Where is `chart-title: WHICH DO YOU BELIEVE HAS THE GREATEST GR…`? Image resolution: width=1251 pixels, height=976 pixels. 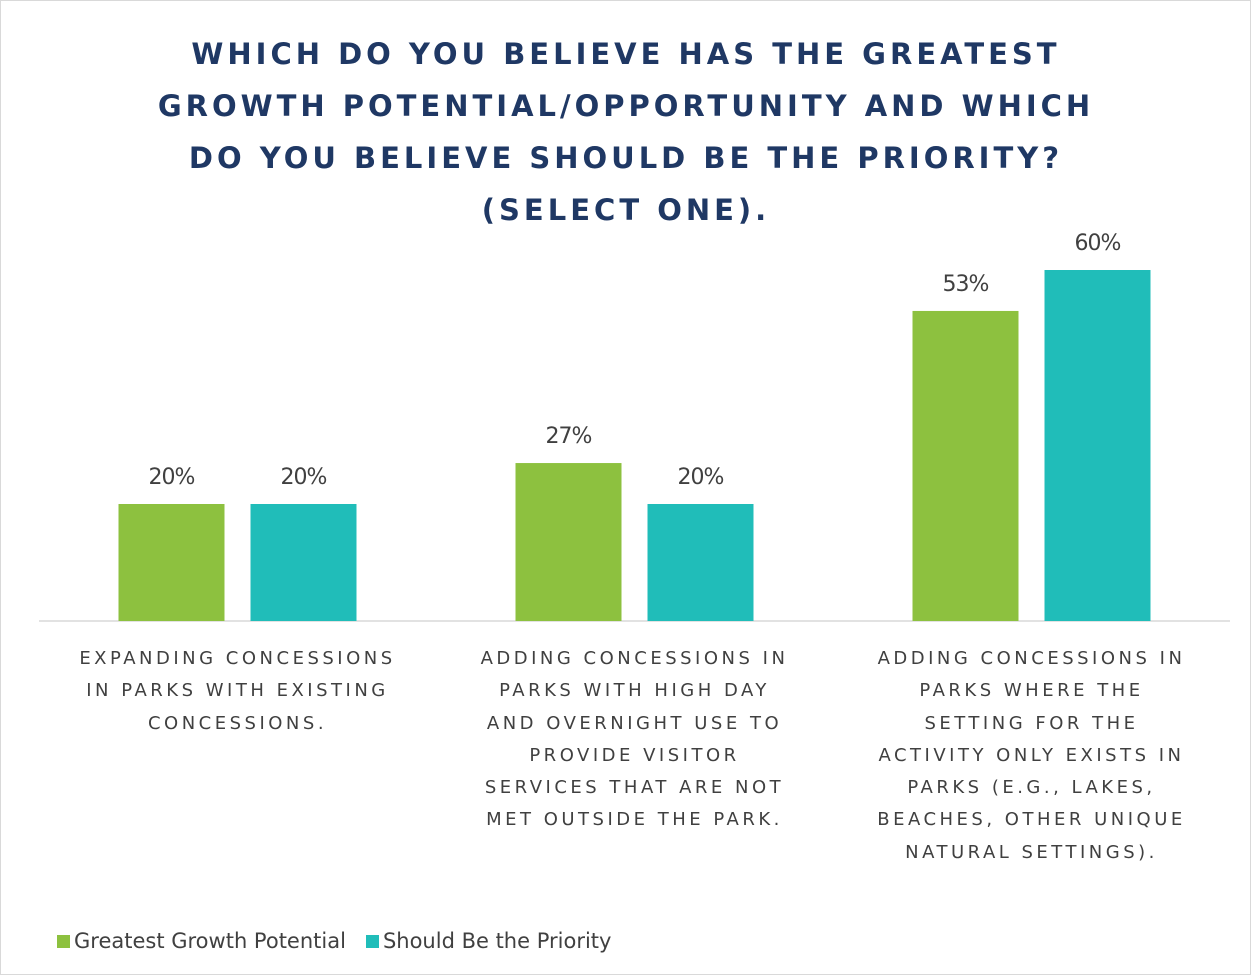 chart-title: WHICH DO YOU BELIEVE HAS THE GREATEST GR… is located at coordinates (626, 132).